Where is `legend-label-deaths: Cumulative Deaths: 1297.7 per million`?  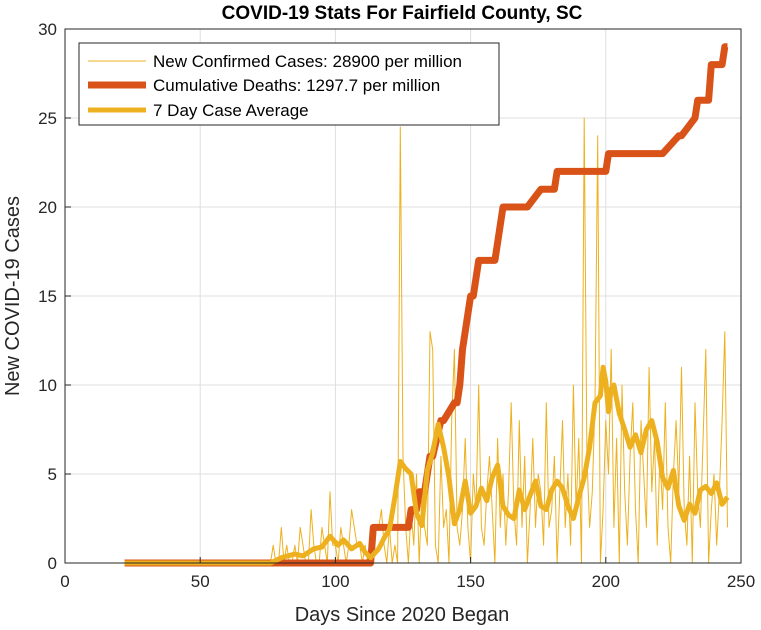
legend-label-deaths: Cumulative Deaths: 1297.7 per million is located at coordinates (296, 85).